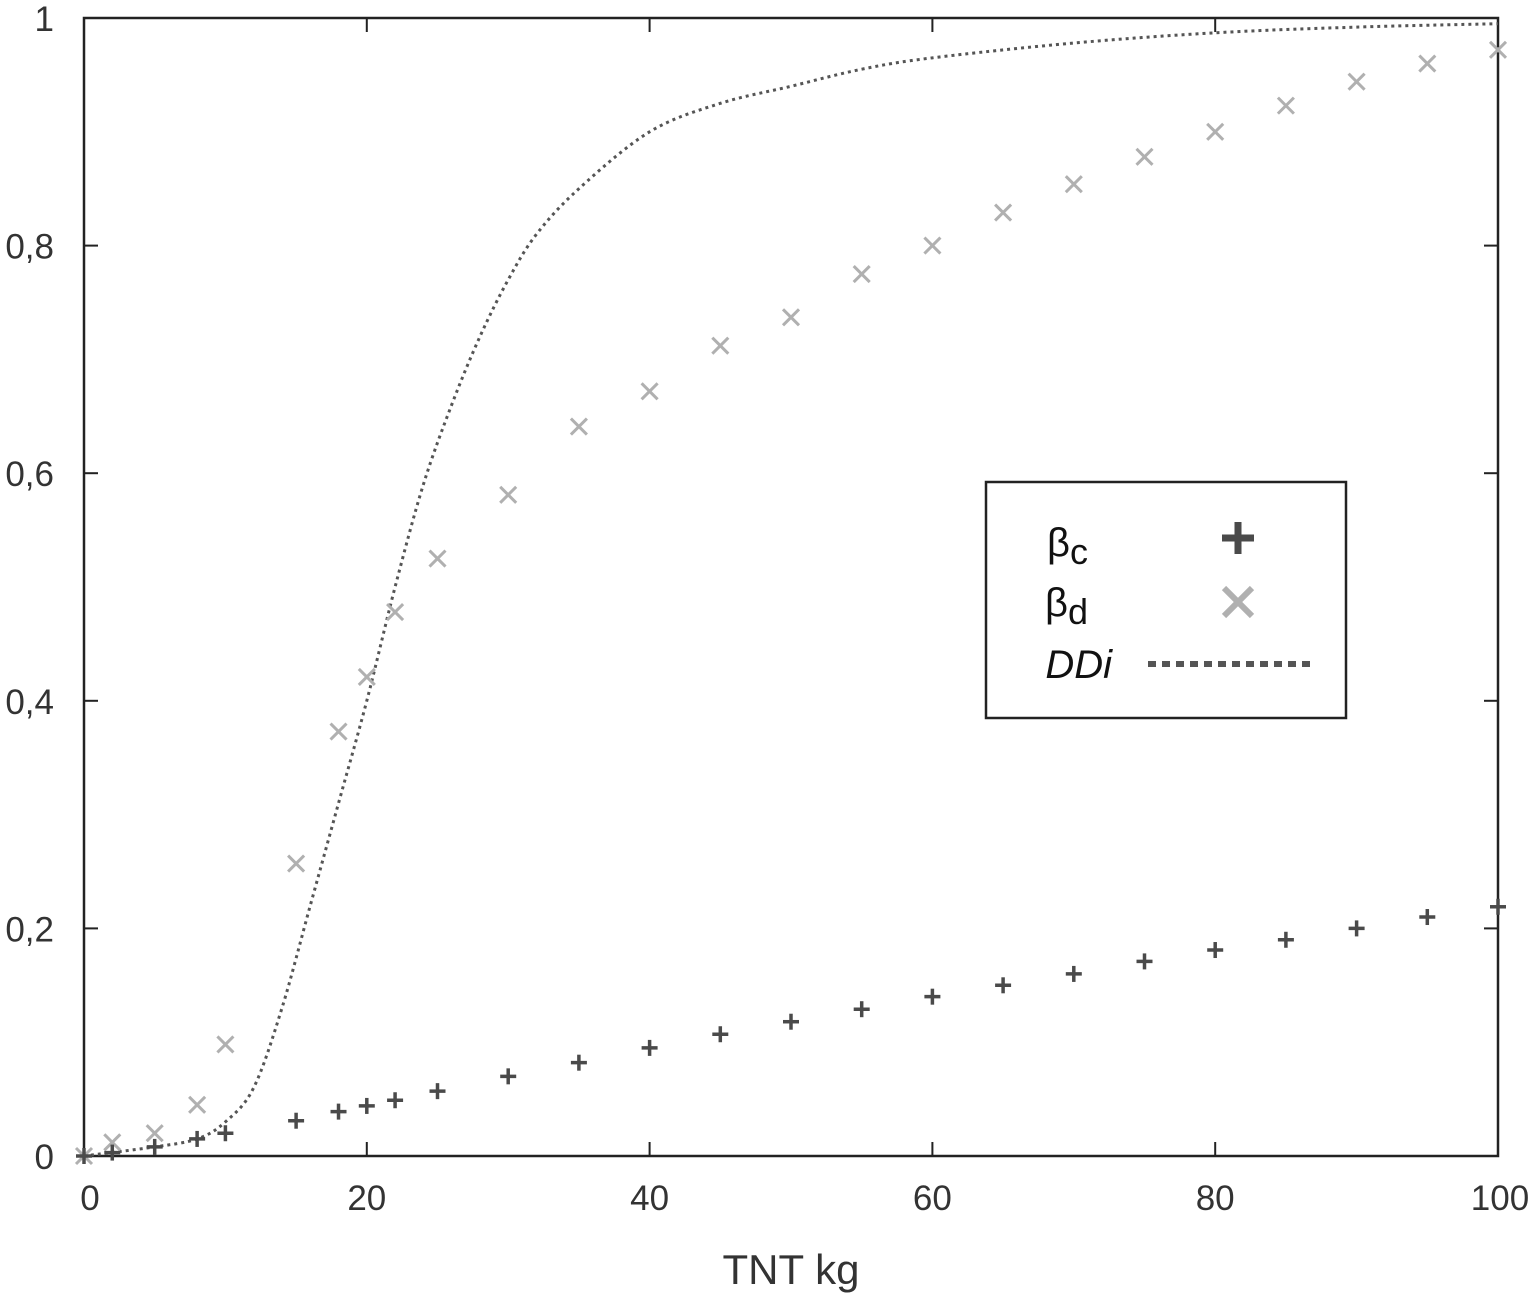  What do you see at coordinates (1067, 546) in the screenshot?
I see `legend-label-beta-c: βc` at bounding box center [1067, 546].